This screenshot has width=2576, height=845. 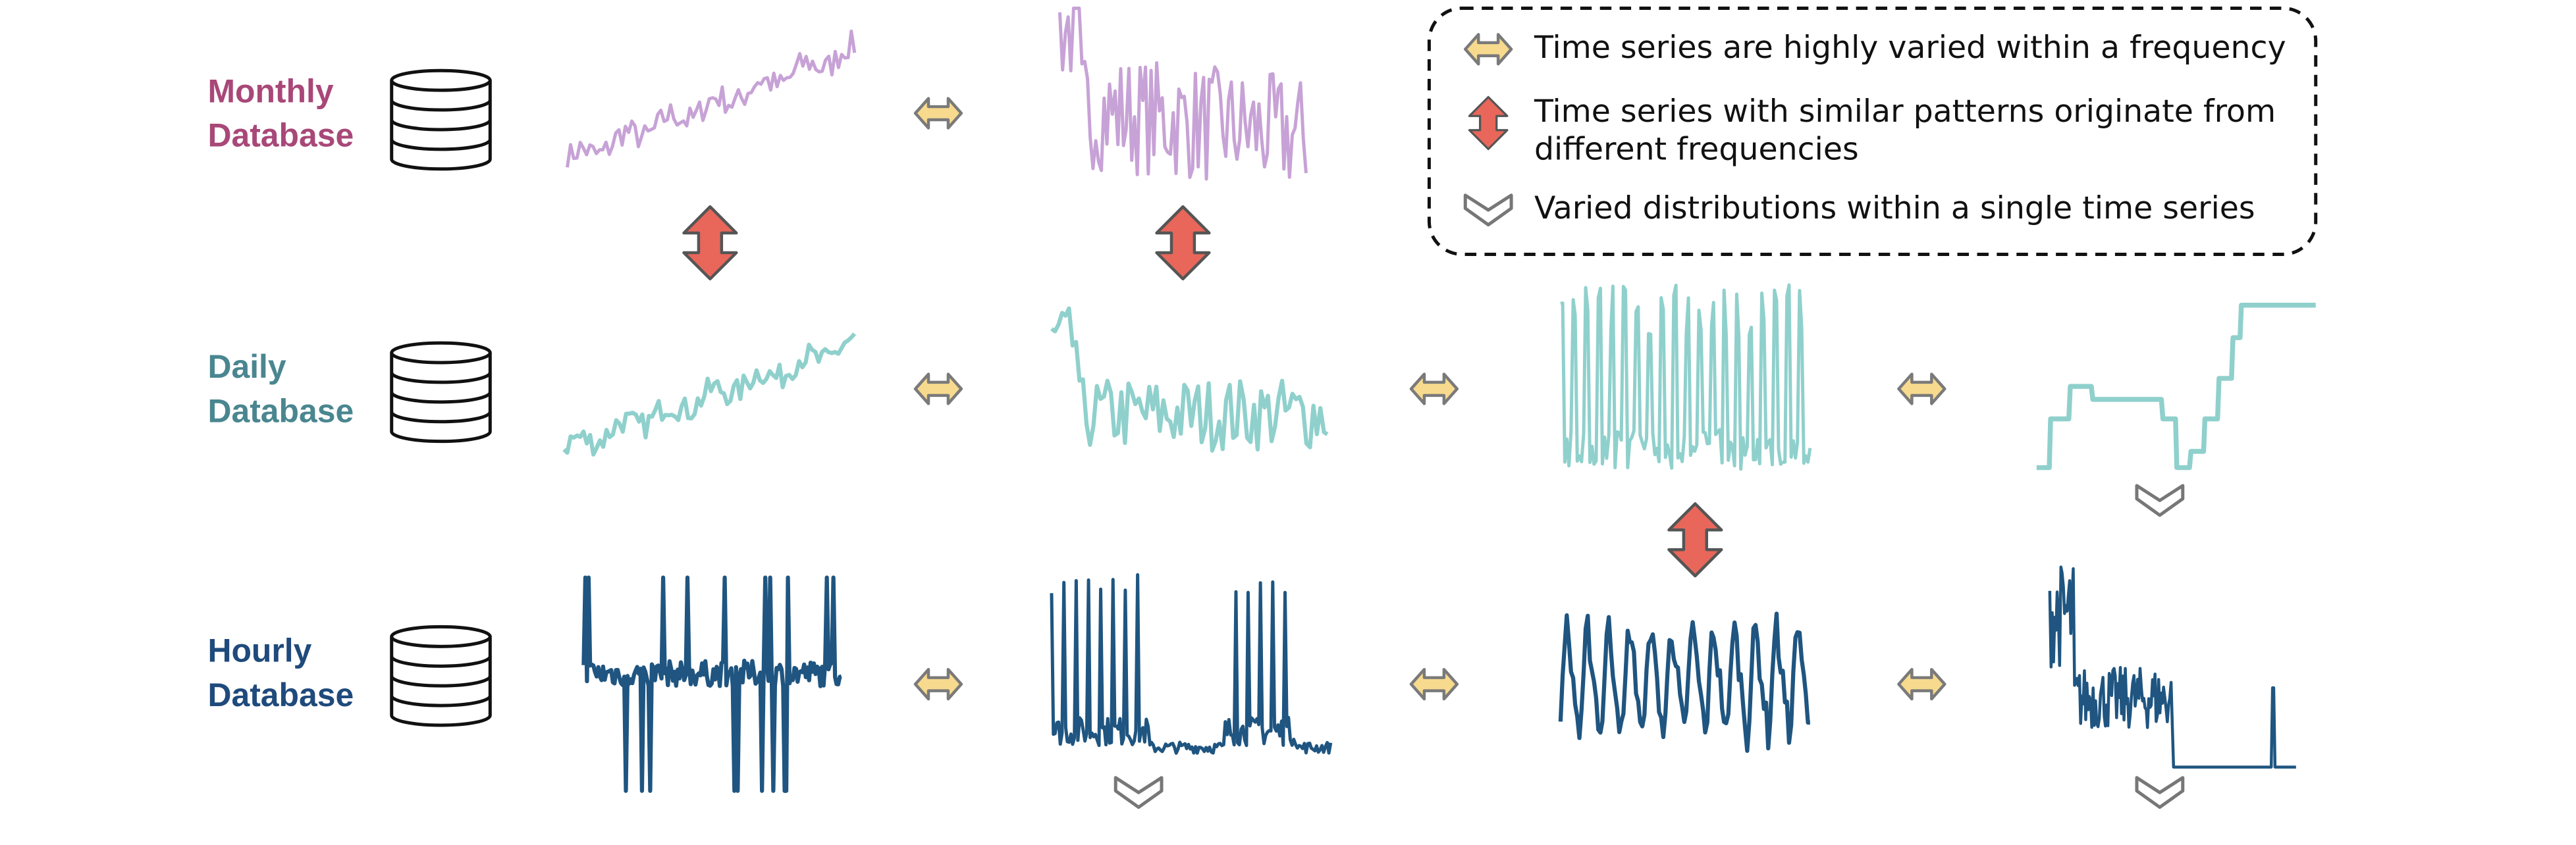 I want to click on row-label: Monthly, so click(x=270, y=90).